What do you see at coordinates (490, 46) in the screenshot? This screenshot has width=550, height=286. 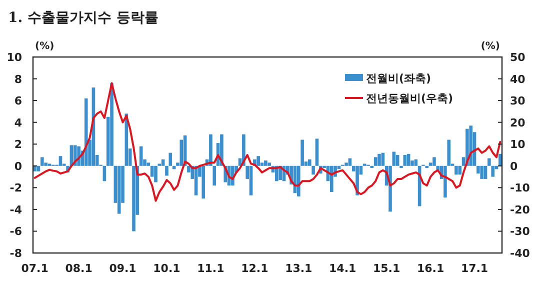 I see `y2-axis-title: (%)` at bounding box center [490, 46].